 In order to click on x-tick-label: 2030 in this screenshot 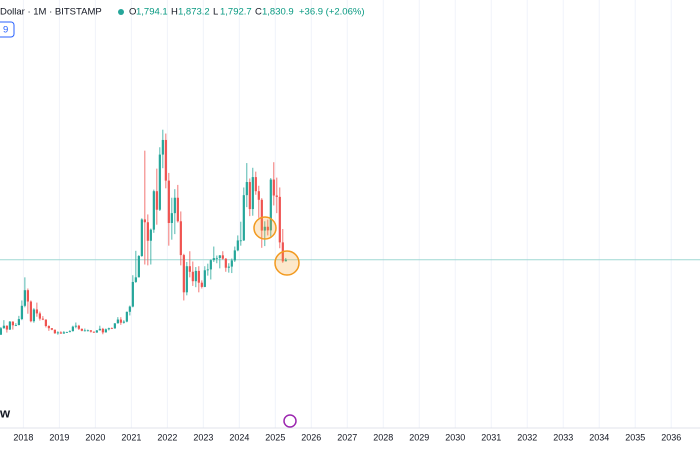, I will do `click(455, 437)`.